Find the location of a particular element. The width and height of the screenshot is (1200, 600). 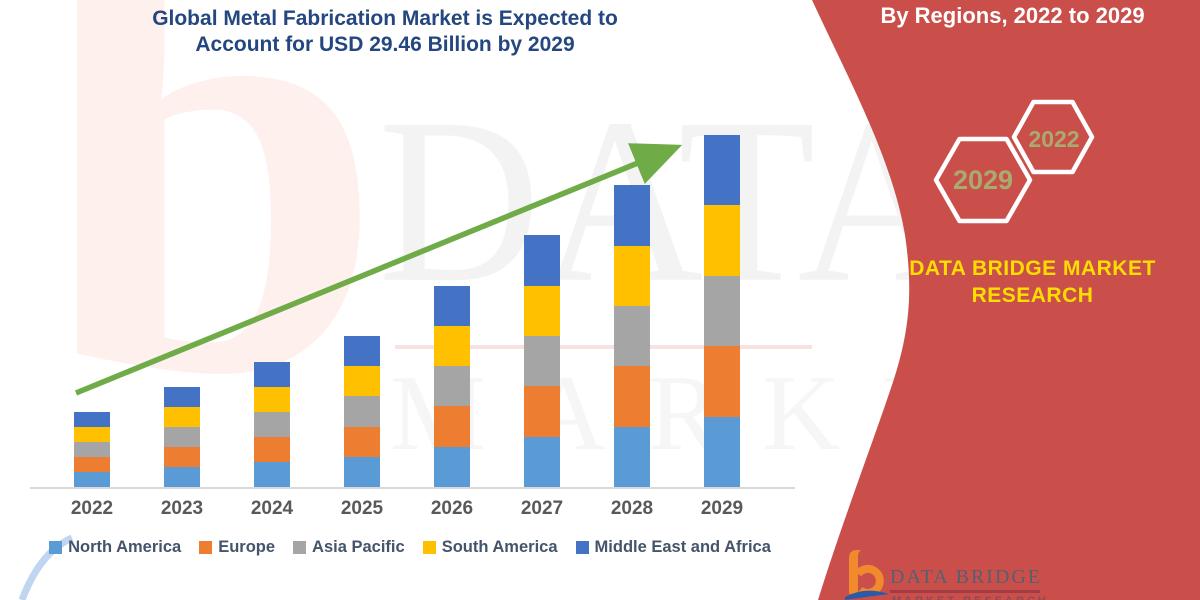

footer-logo-name: DATA BRIDGE is located at coordinates (966, 577).